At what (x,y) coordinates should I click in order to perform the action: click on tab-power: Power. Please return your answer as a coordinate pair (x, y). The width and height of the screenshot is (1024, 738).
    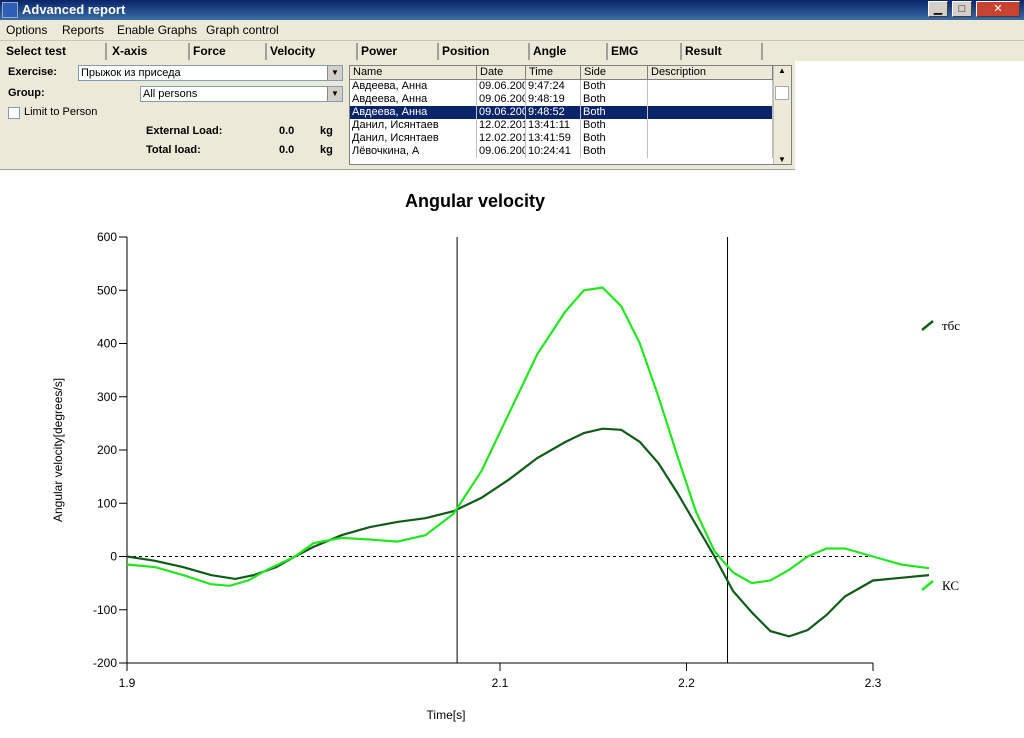
    Looking at the image, I should click on (398, 51).